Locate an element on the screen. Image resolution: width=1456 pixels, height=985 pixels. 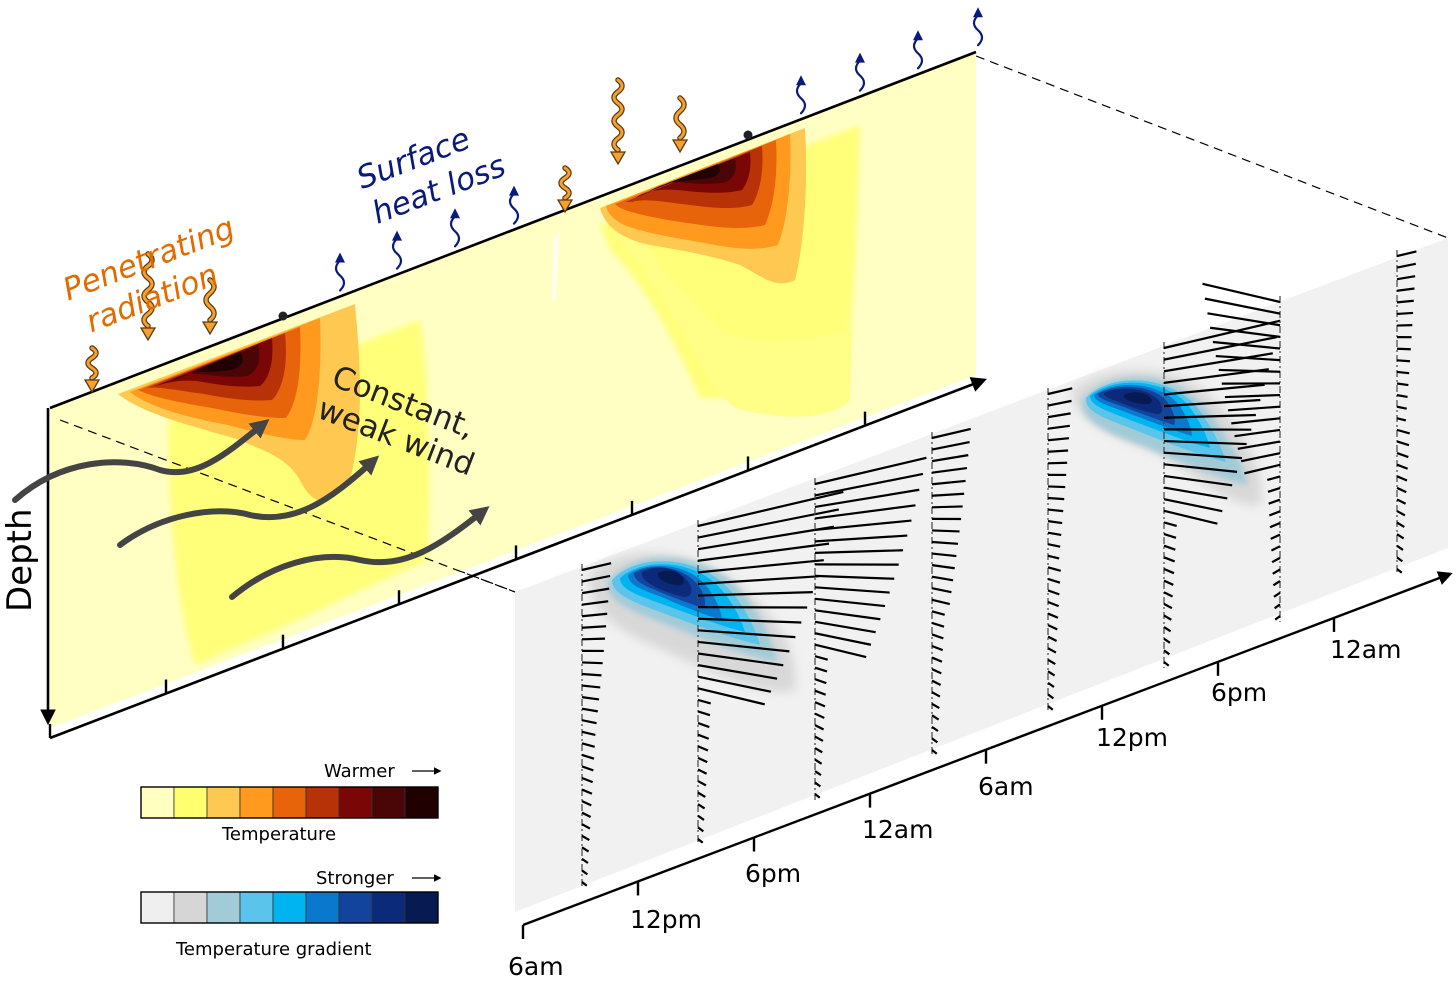
dashed-reference-line is located at coordinates (287, 506).